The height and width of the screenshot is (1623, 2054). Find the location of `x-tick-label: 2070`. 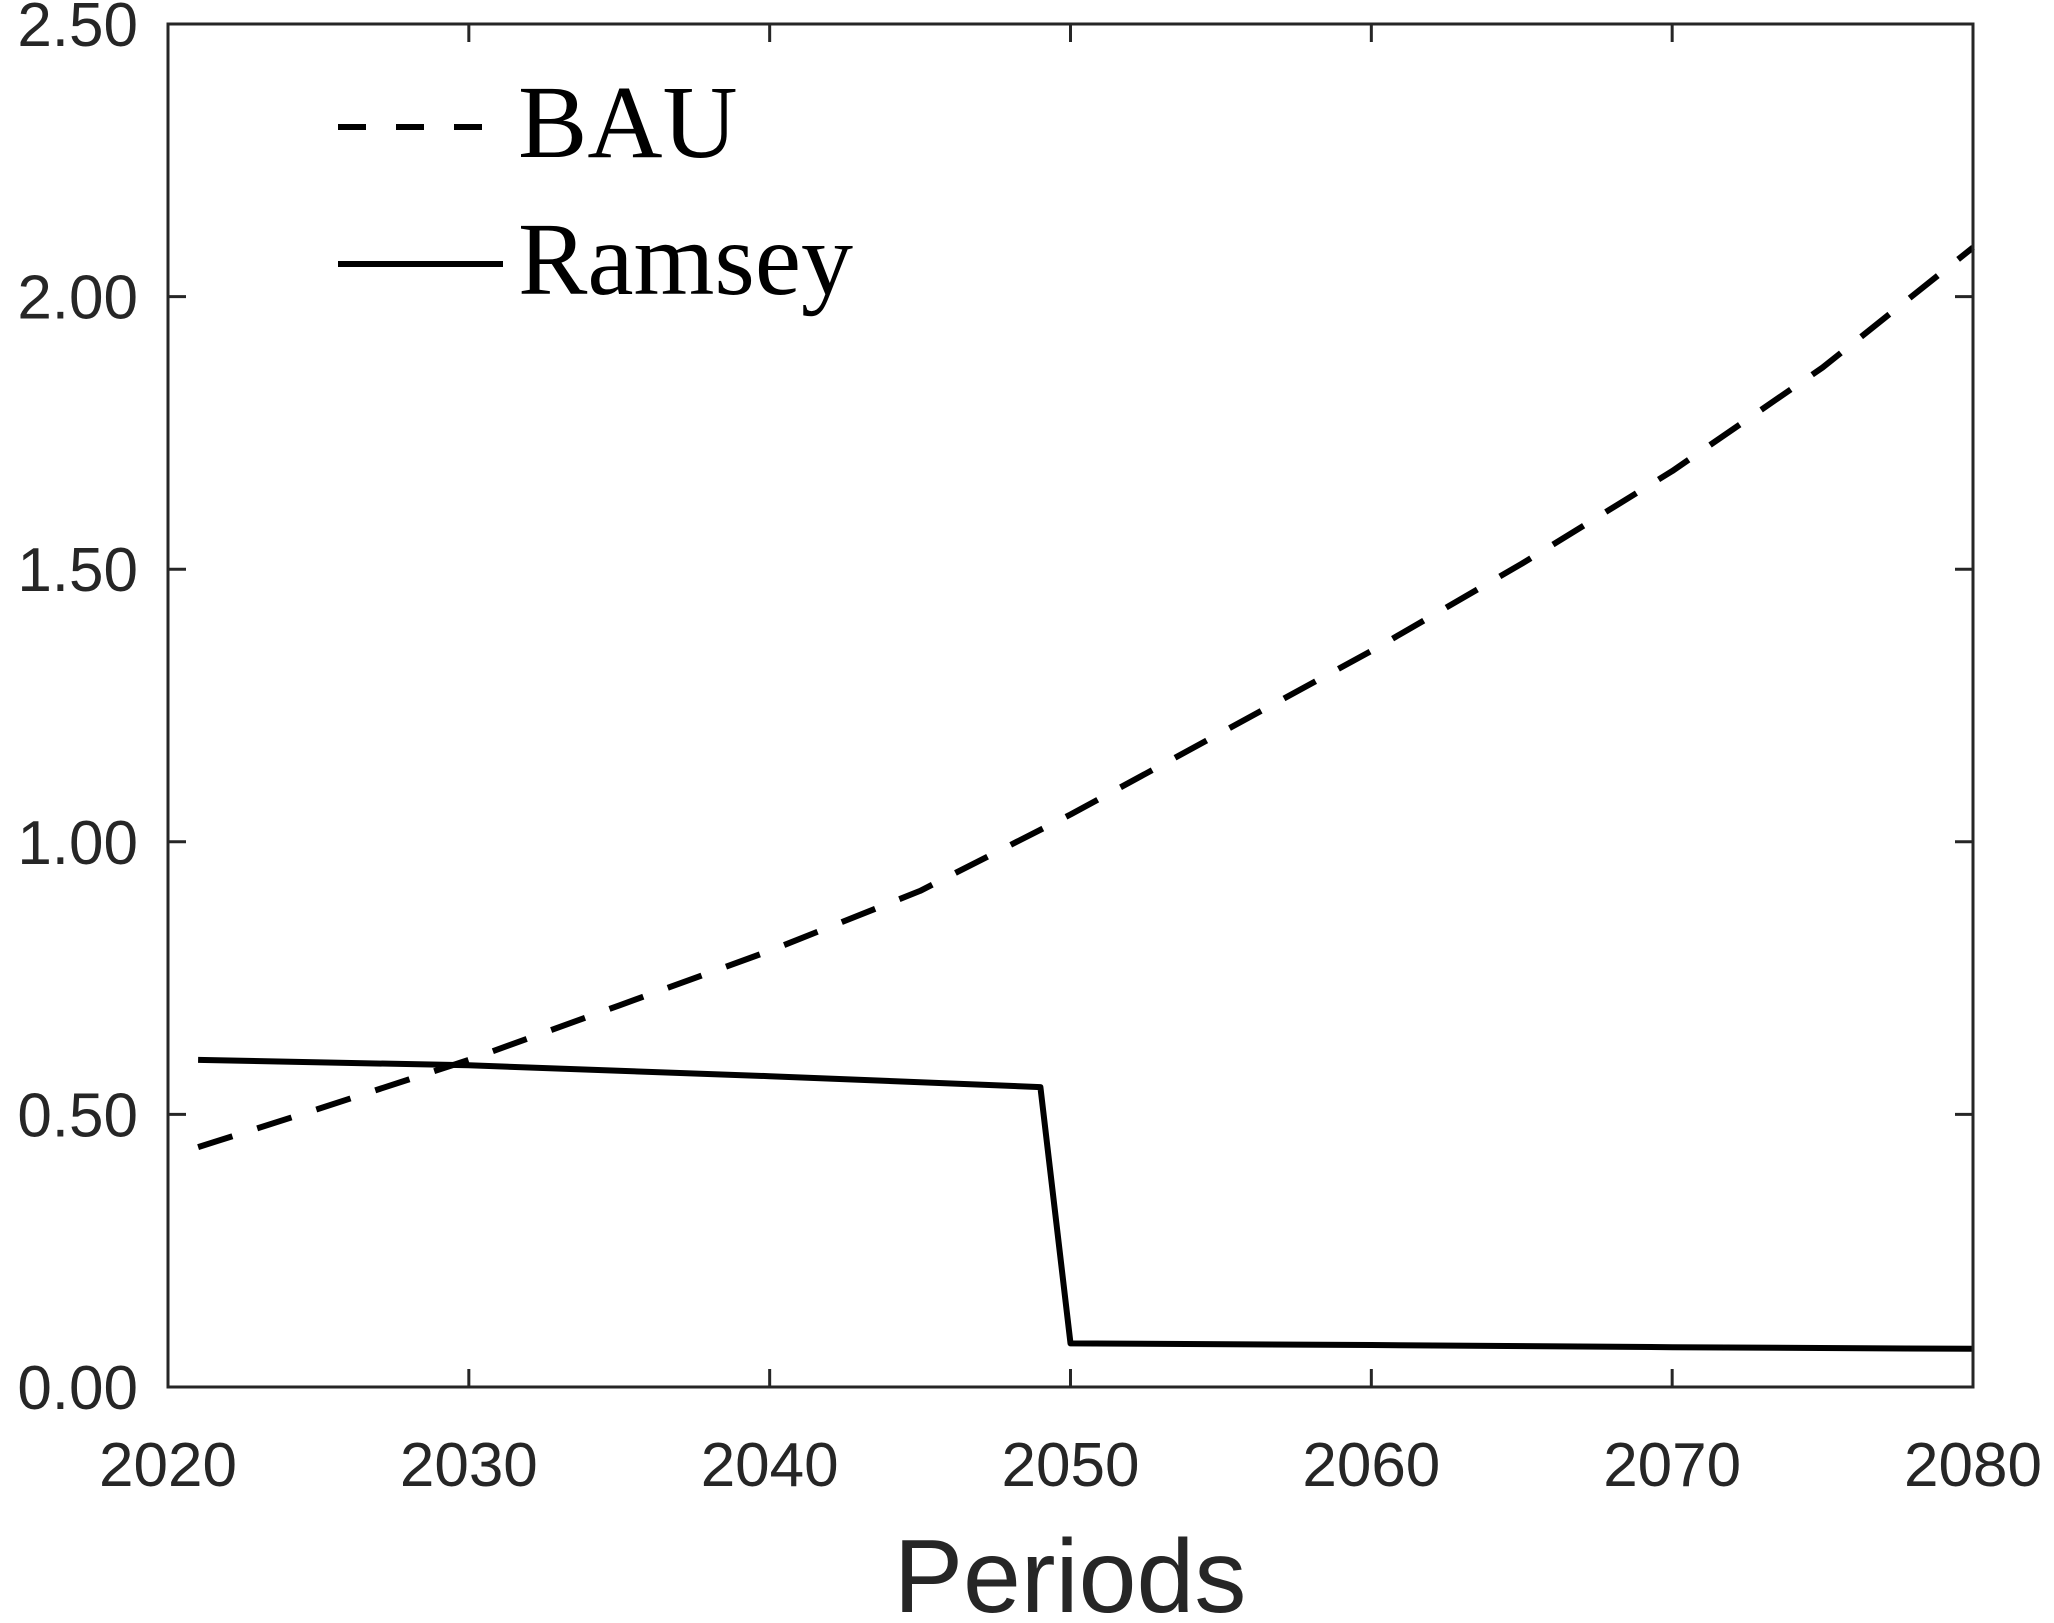

x-tick-label: 2070 is located at coordinates (1672, 1465).